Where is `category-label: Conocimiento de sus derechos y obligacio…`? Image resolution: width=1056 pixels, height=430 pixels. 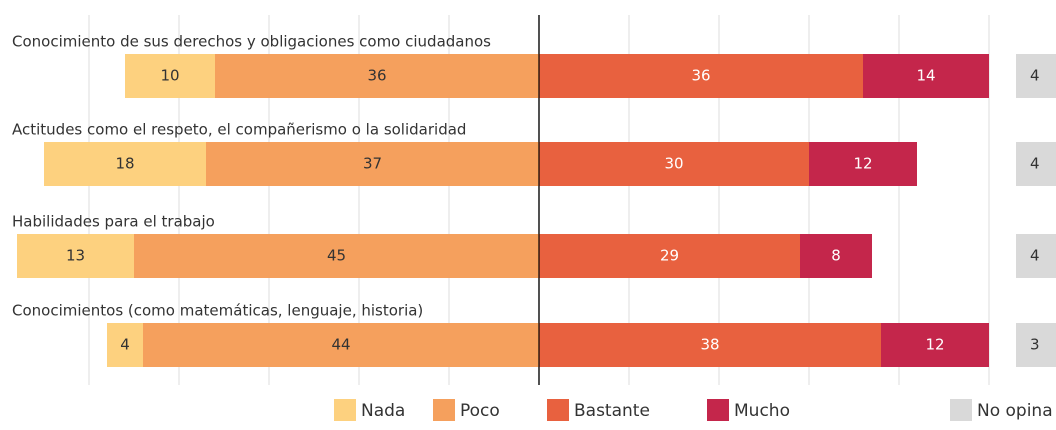 category-label: Conocimiento de sus derechos y obligacio… is located at coordinates (251, 42).